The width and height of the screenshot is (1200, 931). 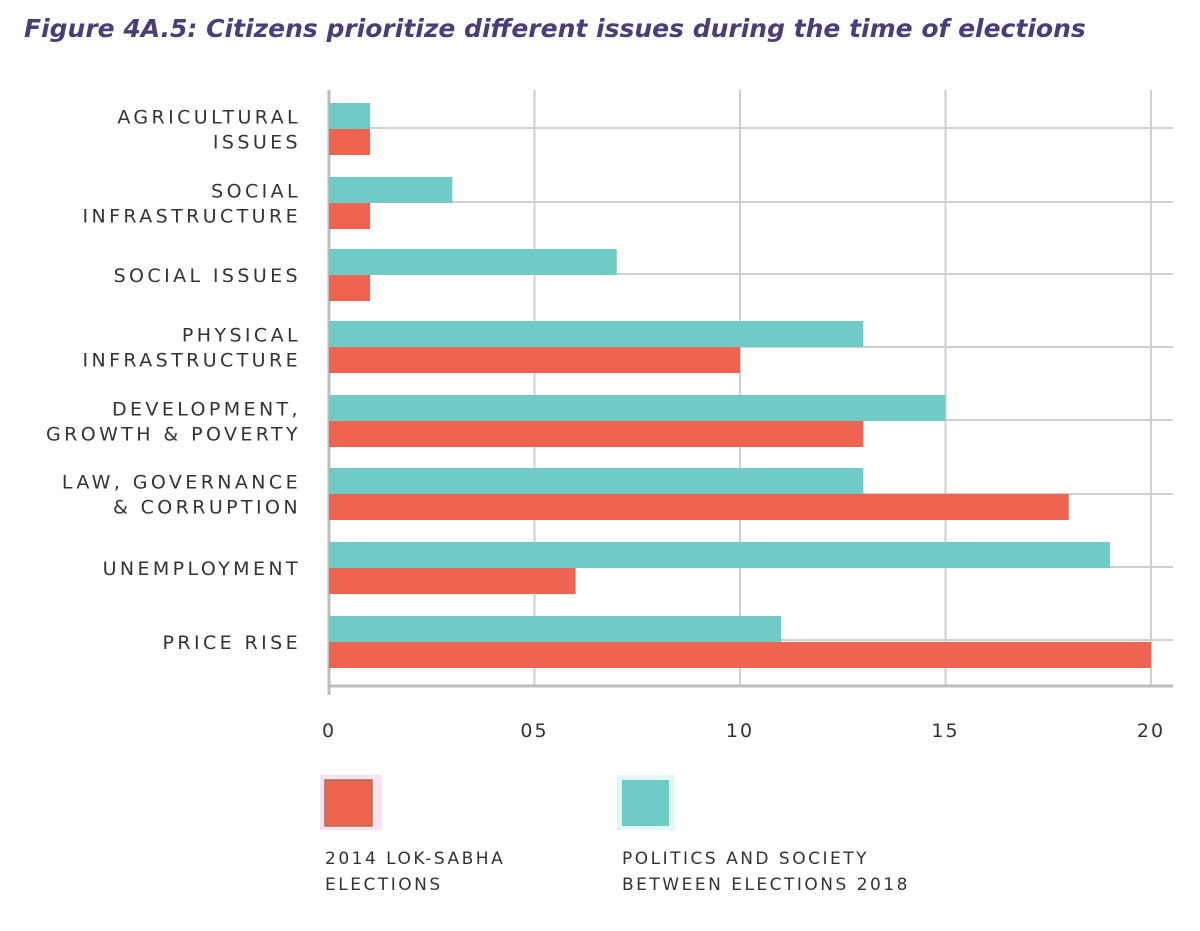 I want to click on category-label: LAW, GOVERNANCE, so click(x=181, y=483).